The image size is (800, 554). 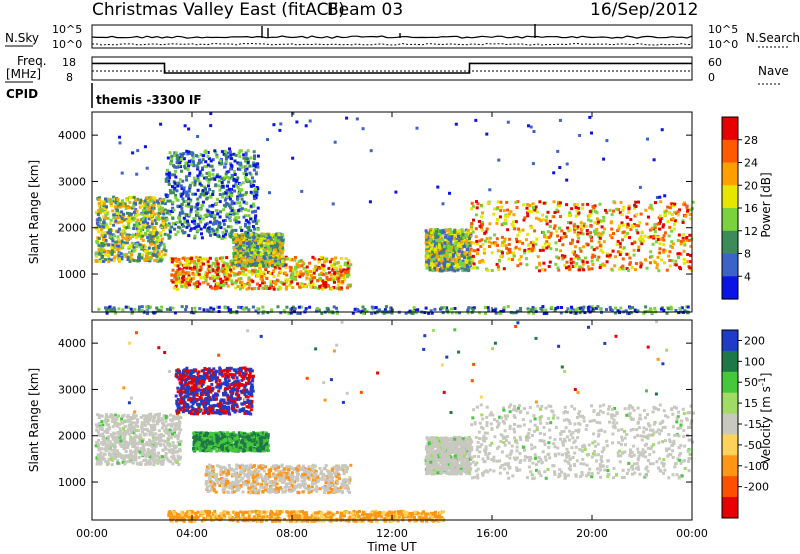 I want to click on beam-title: Beam 03, so click(x=365, y=10).